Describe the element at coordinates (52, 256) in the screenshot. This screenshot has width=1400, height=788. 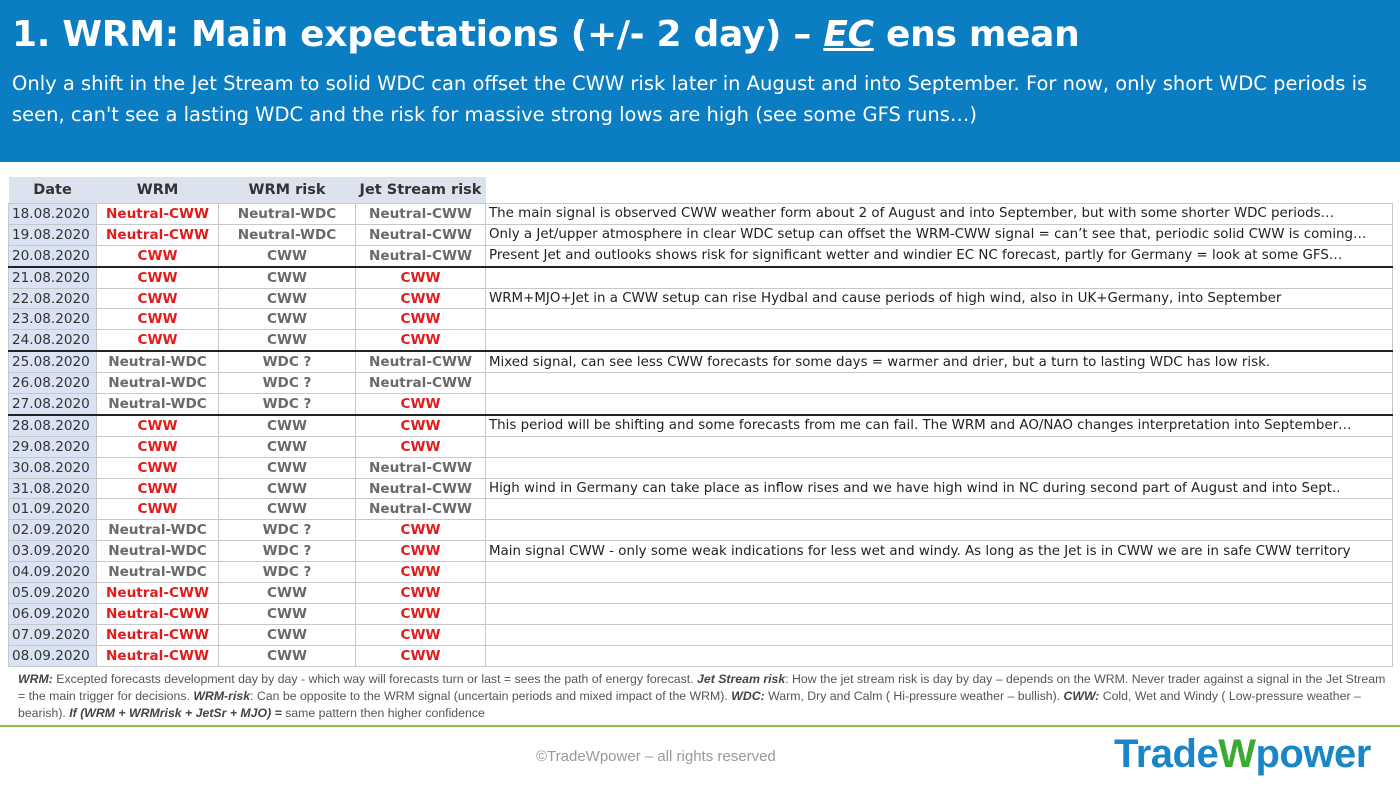
I see `date-cell: 20.08.2020` at that location.